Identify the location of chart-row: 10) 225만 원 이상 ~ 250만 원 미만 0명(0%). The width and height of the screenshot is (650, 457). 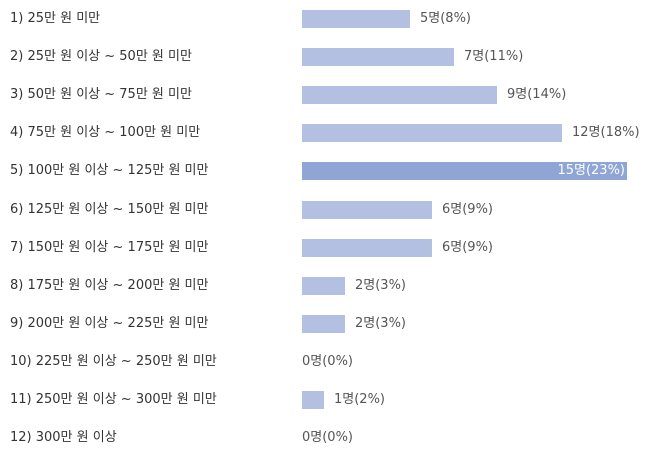
(325, 362).